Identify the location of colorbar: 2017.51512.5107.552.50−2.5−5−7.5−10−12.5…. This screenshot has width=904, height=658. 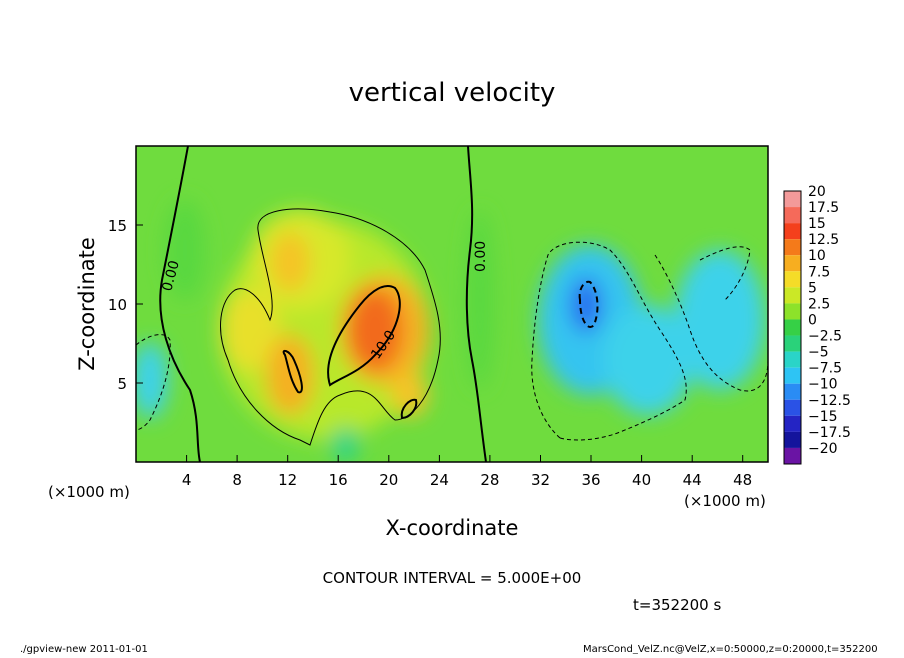
(817, 324).